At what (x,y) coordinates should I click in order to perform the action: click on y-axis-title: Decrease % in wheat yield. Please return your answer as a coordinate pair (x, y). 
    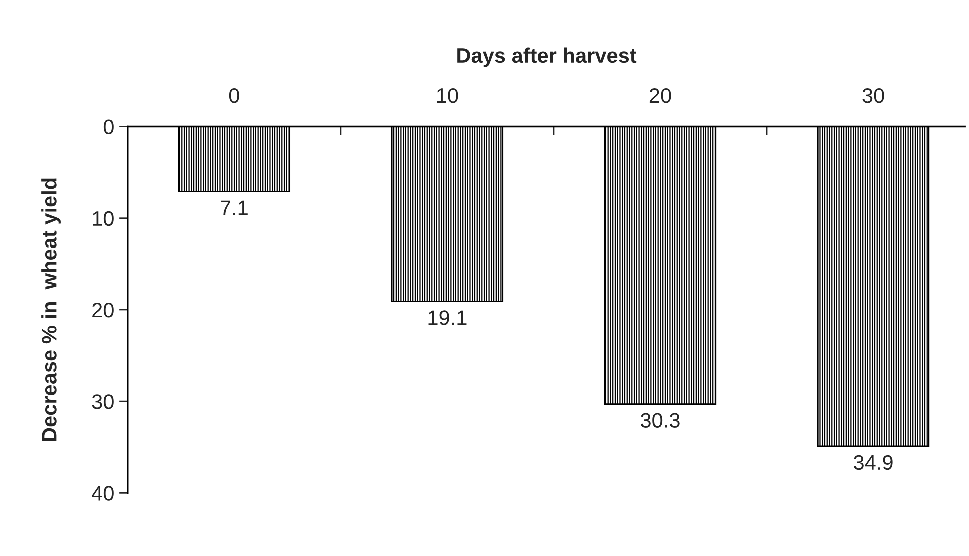
    Looking at the image, I should click on (51, 310).